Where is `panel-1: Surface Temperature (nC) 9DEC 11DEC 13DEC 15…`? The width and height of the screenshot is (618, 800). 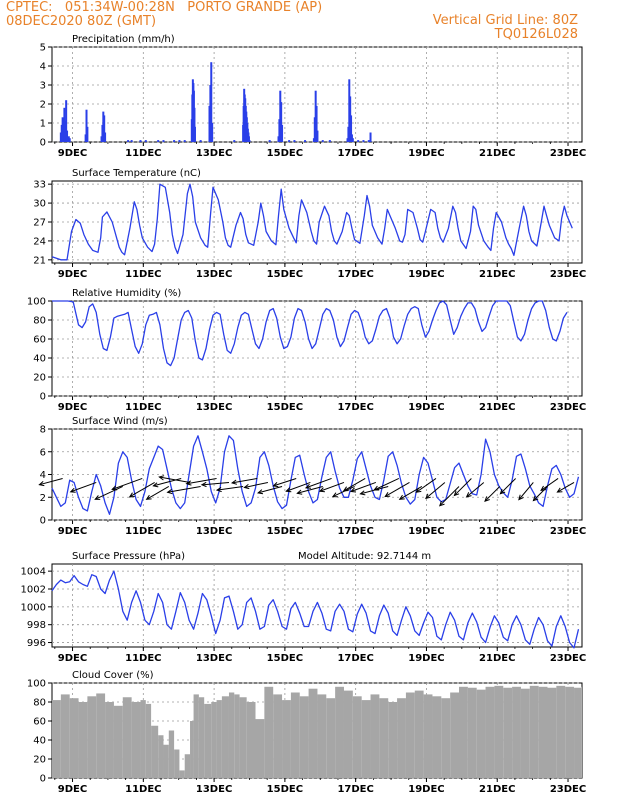 panel-1: Surface Temperature (nC) 9DEC 11DEC 13DEC 15… is located at coordinates (309, 224).